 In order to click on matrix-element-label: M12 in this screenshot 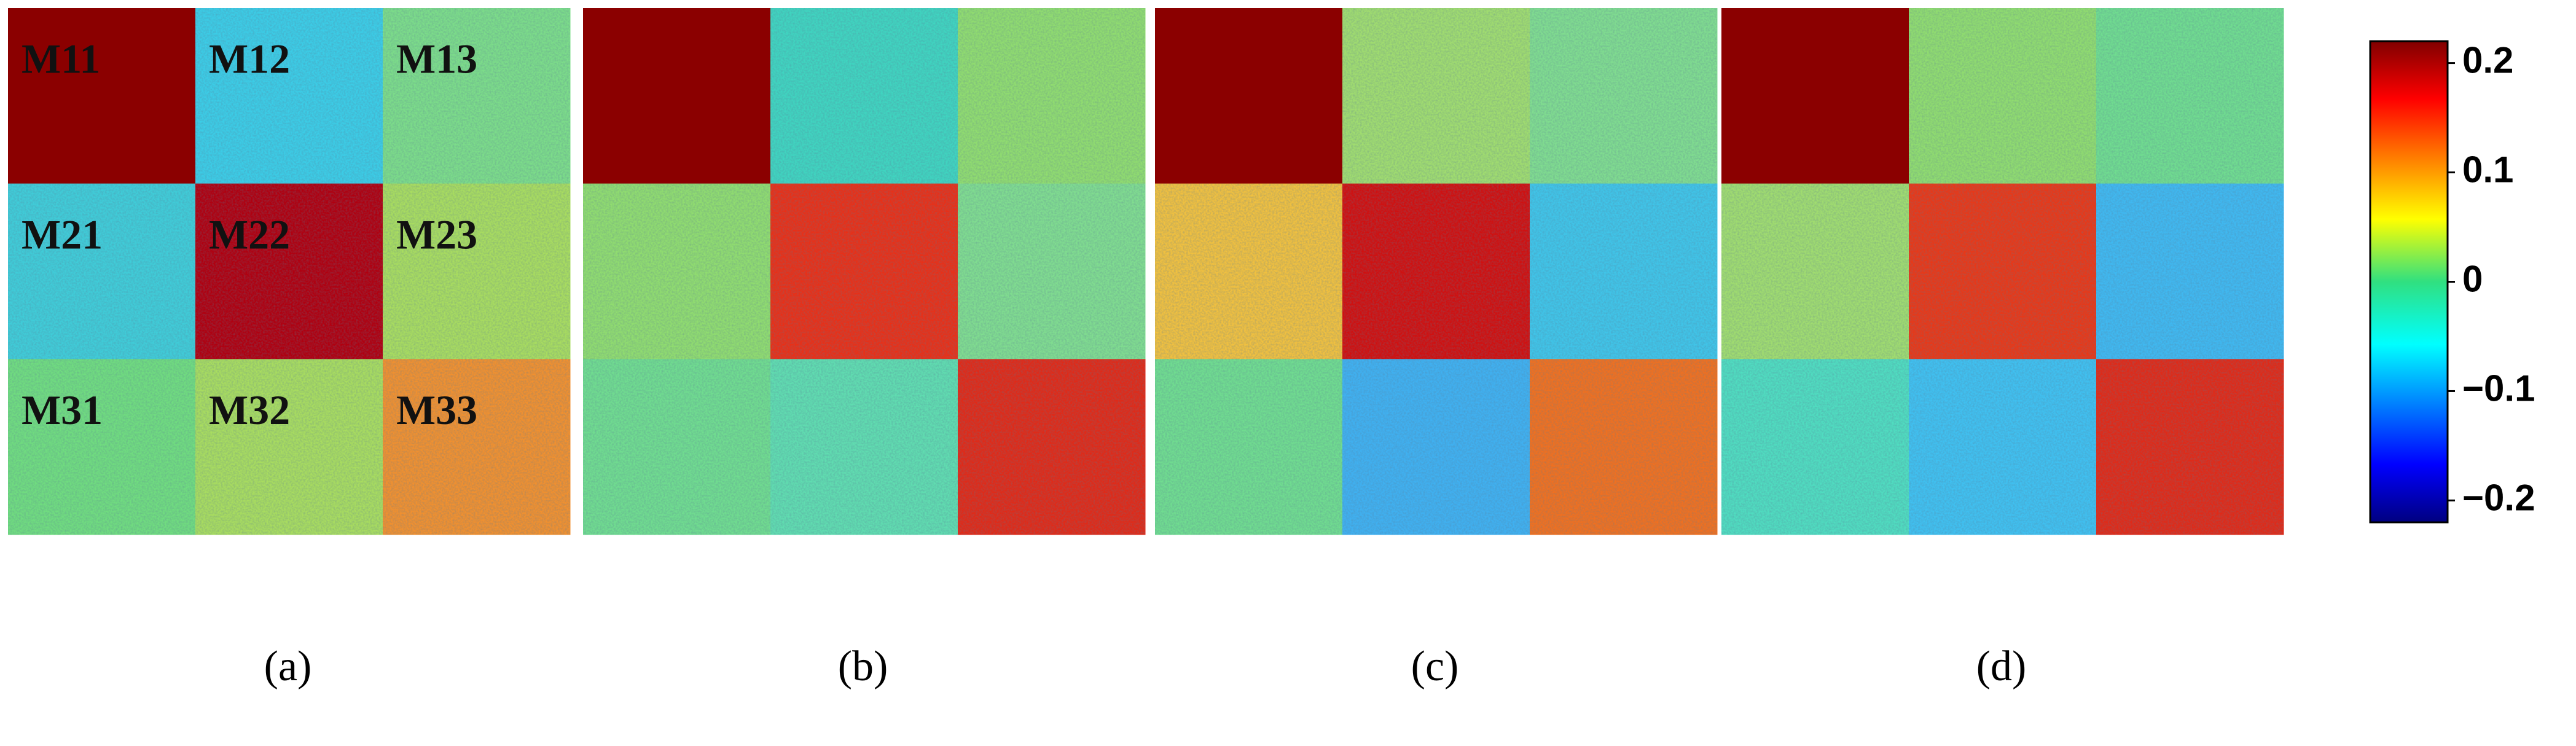, I will do `click(249, 59)`.